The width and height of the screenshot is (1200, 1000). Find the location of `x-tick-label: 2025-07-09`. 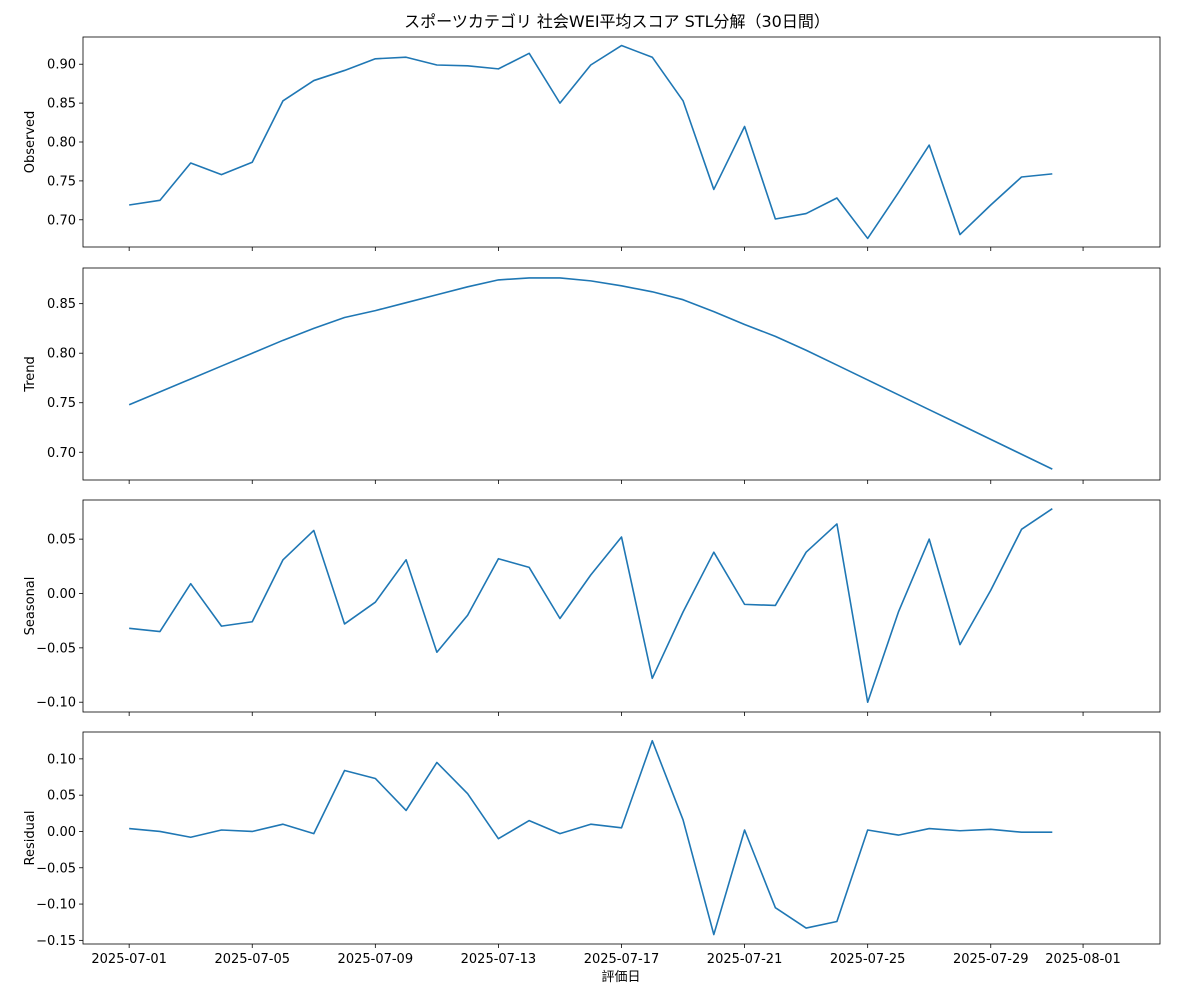

x-tick-label: 2025-07-09 is located at coordinates (376, 959).